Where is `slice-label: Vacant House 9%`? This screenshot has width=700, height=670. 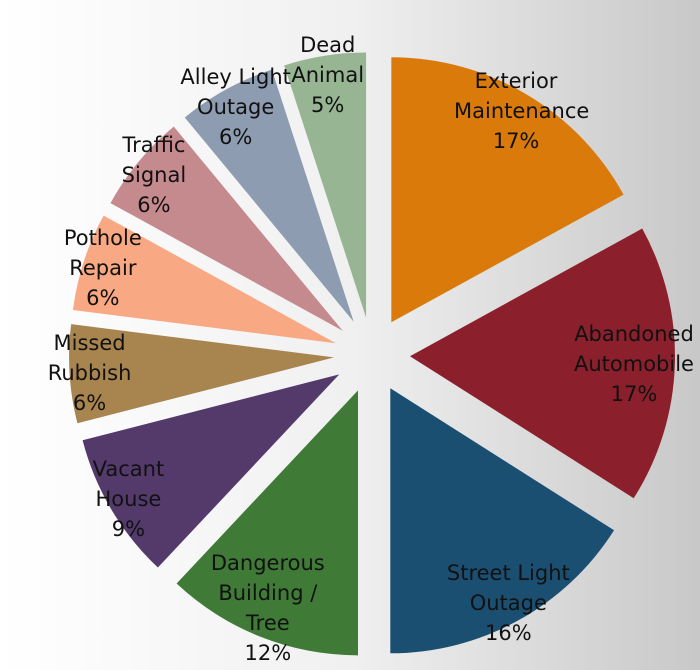 slice-label: Vacant House 9% is located at coordinates (128, 499).